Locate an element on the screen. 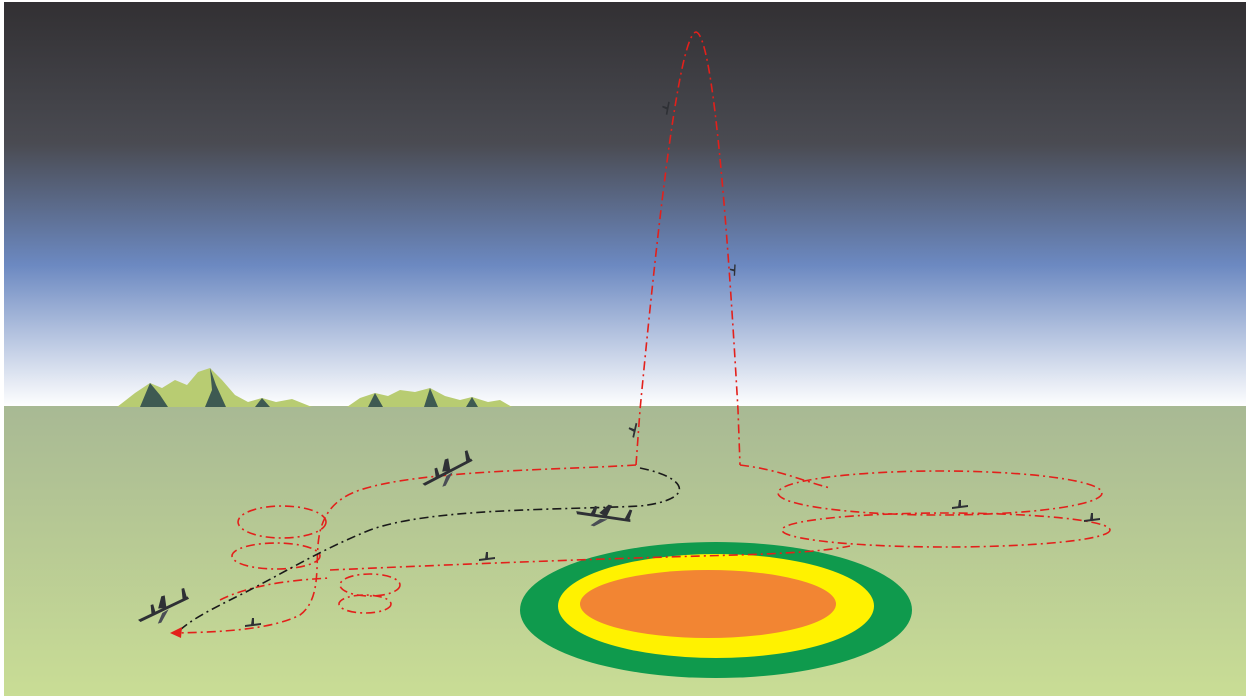 The width and height of the screenshot is (1249, 698). return-path is located at coordinates (429, 550).